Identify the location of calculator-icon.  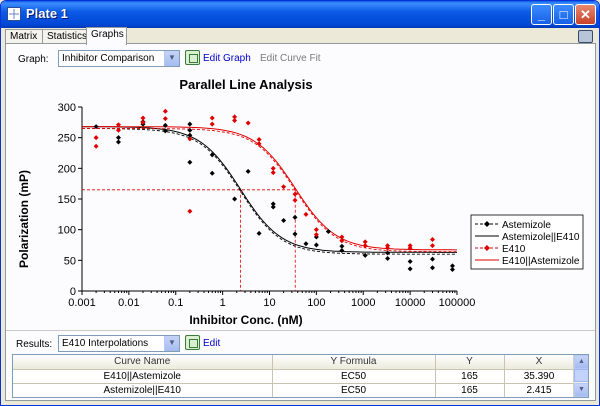
(585, 36).